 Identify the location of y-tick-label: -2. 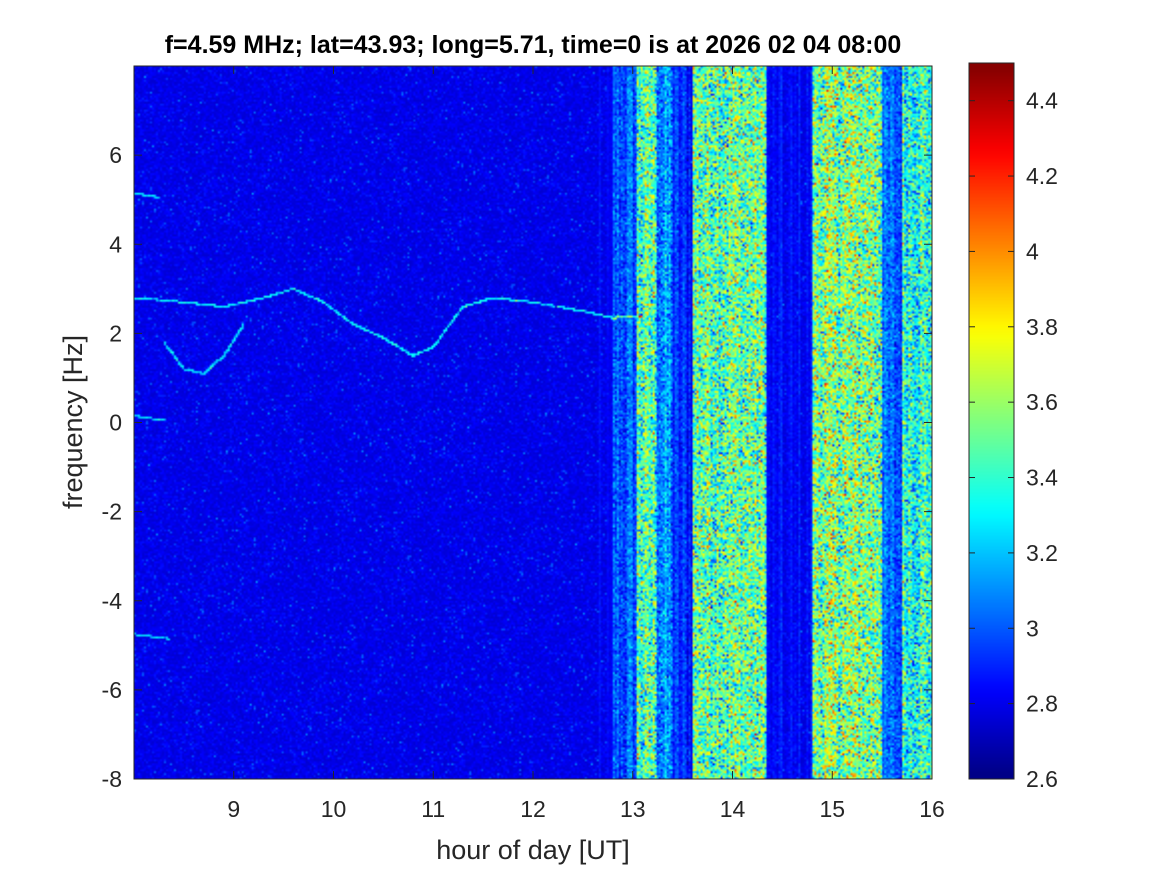
(112, 512).